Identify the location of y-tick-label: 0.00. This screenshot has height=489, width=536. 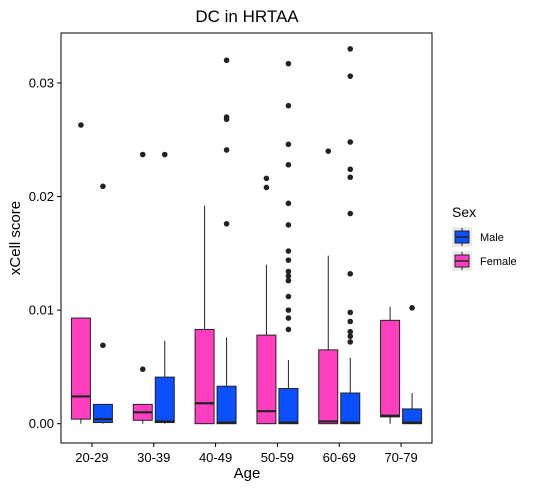
(41, 423).